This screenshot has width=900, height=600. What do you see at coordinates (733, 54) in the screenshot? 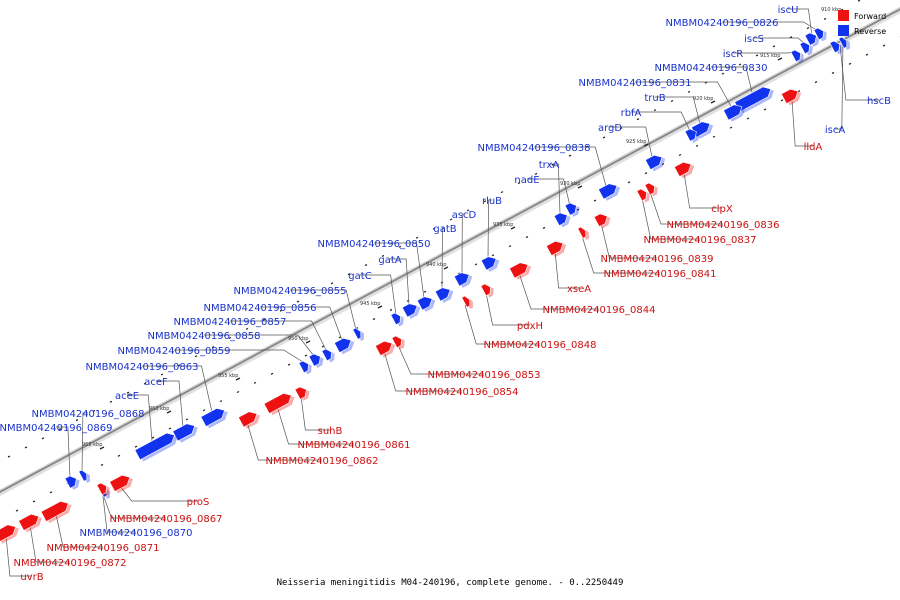
I see `label-iscr: iscR` at bounding box center [733, 54].